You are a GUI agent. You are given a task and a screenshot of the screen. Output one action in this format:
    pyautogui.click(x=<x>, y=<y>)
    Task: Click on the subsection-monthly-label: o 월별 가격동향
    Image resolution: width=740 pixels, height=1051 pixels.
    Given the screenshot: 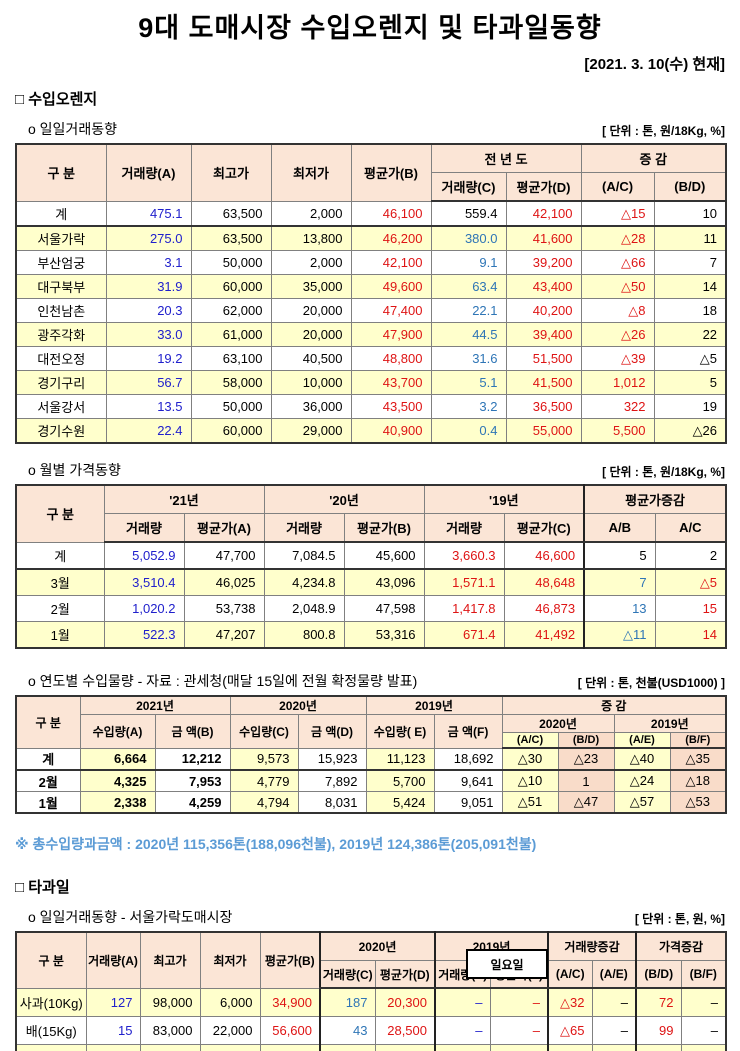 What is the action you would take?
    pyautogui.click(x=74, y=470)
    